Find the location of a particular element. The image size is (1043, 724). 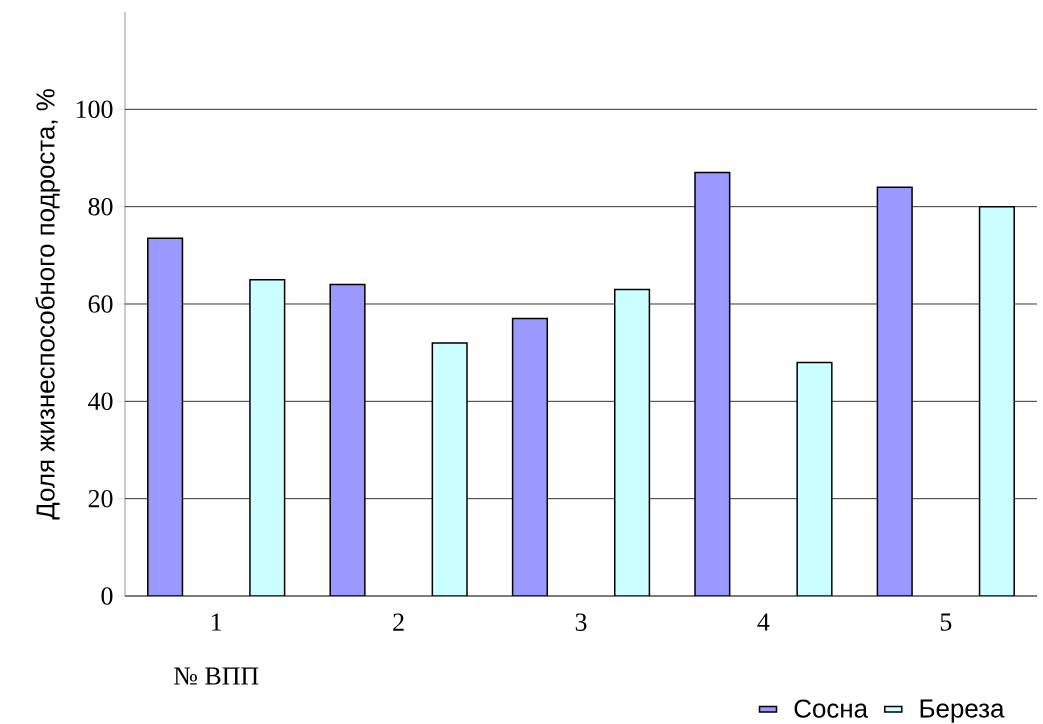

x-axis-title: № ВПП is located at coordinates (216, 676).